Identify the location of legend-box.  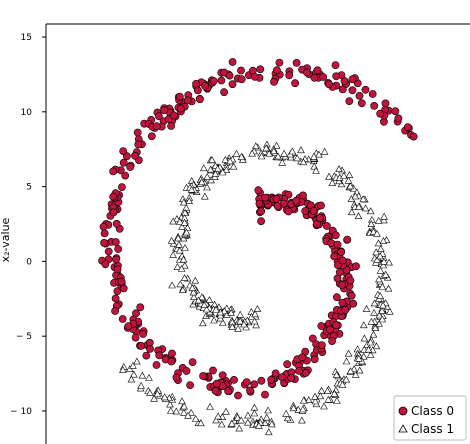
(430, 418).